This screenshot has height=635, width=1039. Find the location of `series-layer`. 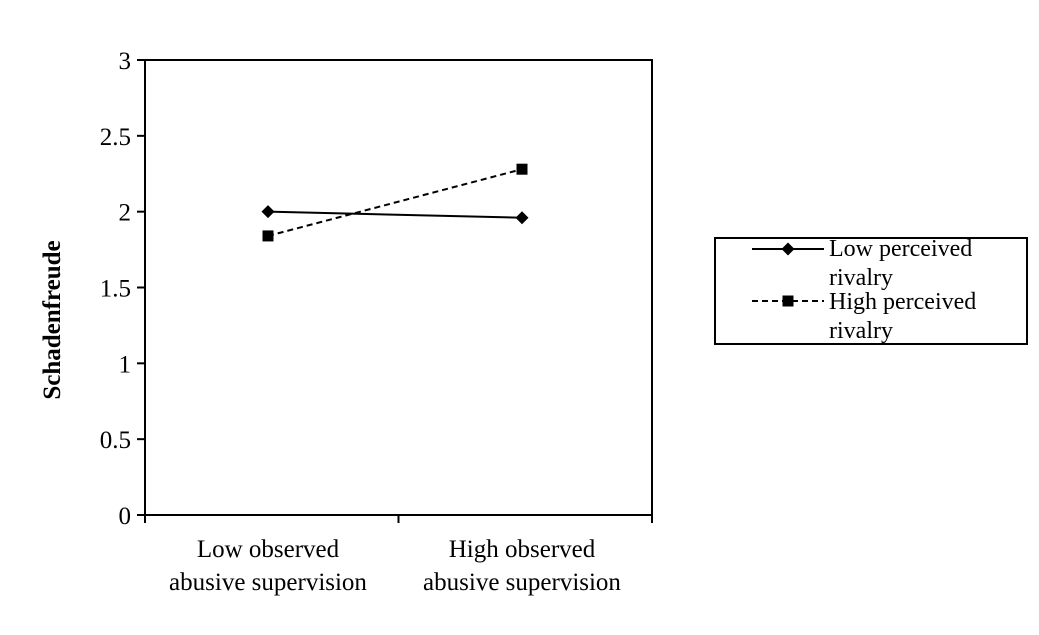

series-layer is located at coordinates (395, 202).